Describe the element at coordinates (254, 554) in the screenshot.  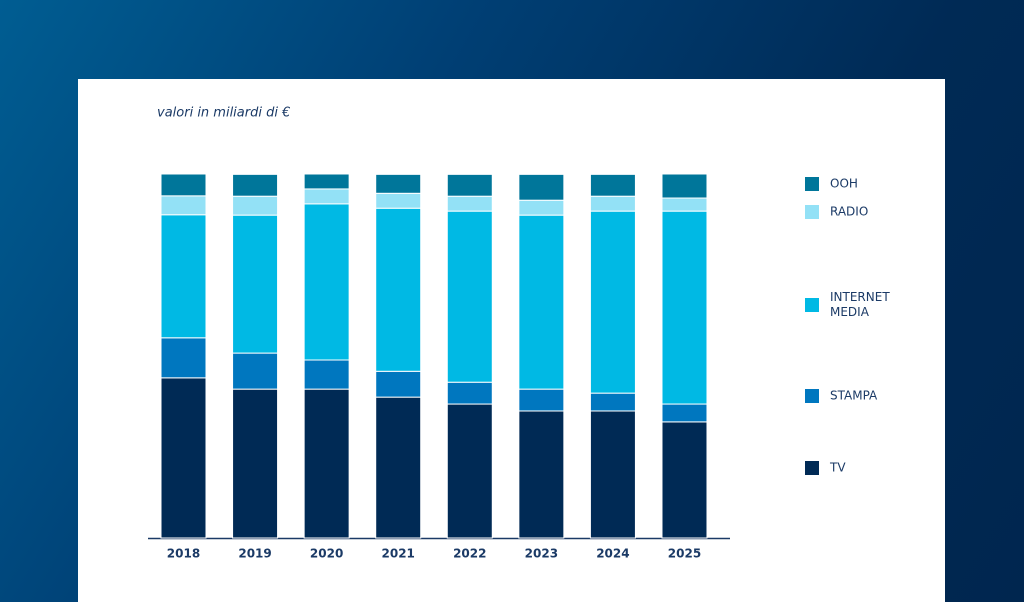
I see `x-tick-label: 2019` at that location.